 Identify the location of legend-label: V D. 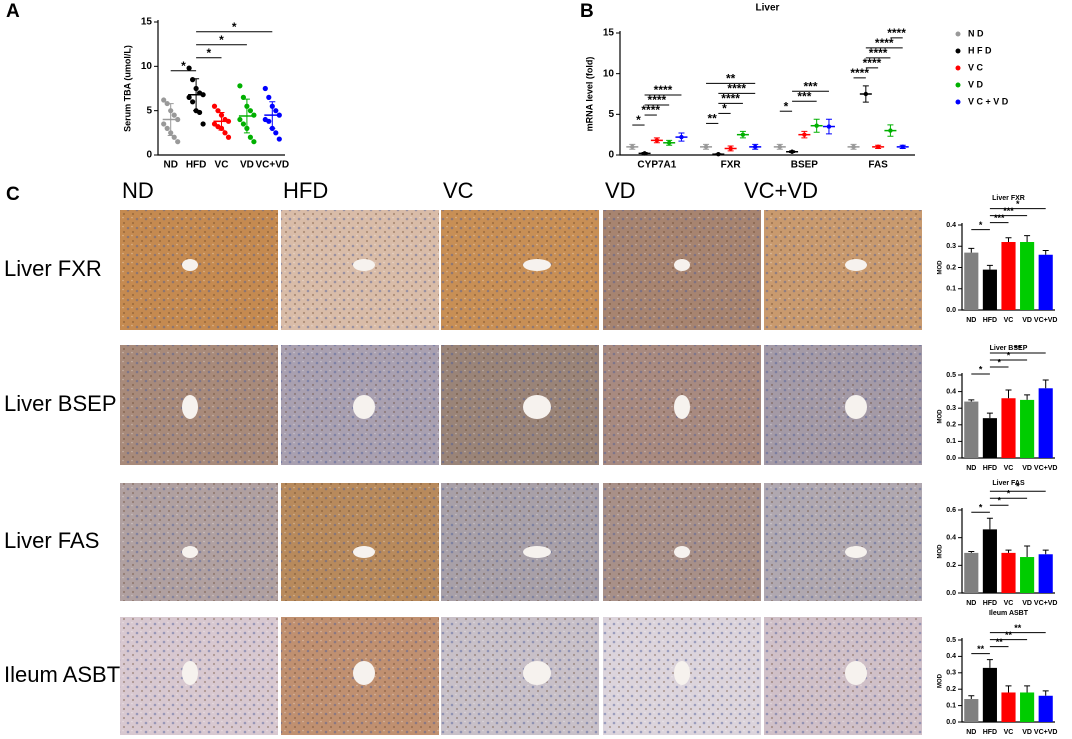
(976, 84).